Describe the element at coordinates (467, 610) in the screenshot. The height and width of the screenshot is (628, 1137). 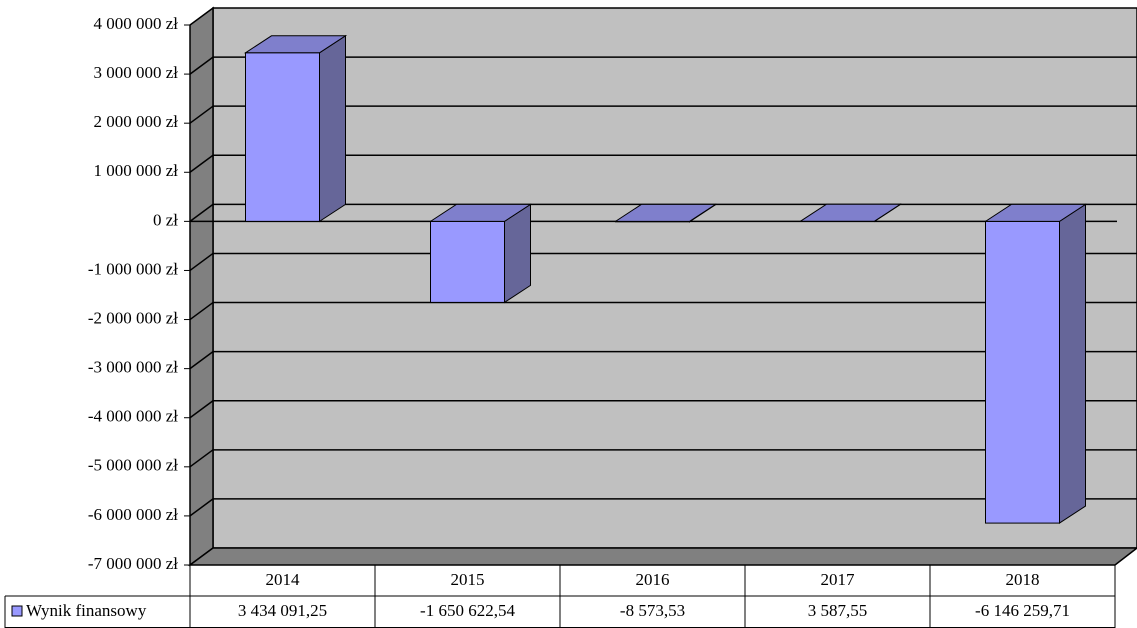
I see `data-label: -1 650 622,54` at that location.